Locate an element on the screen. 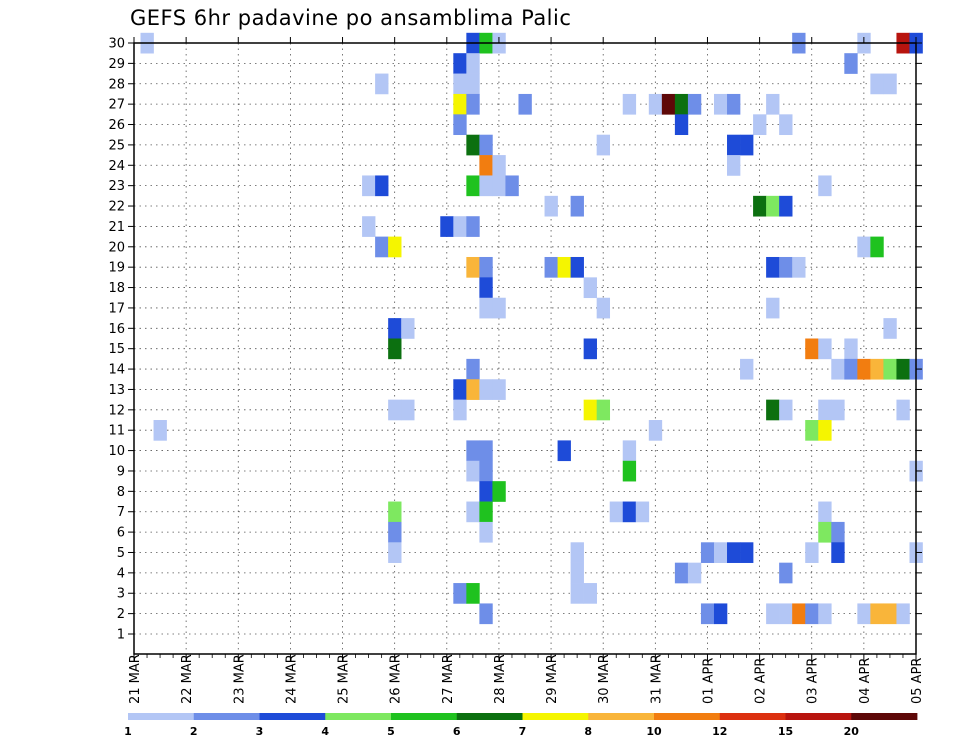 This screenshot has height=742, width=960. y-tick-label: 14 is located at coordinates (116, 370).